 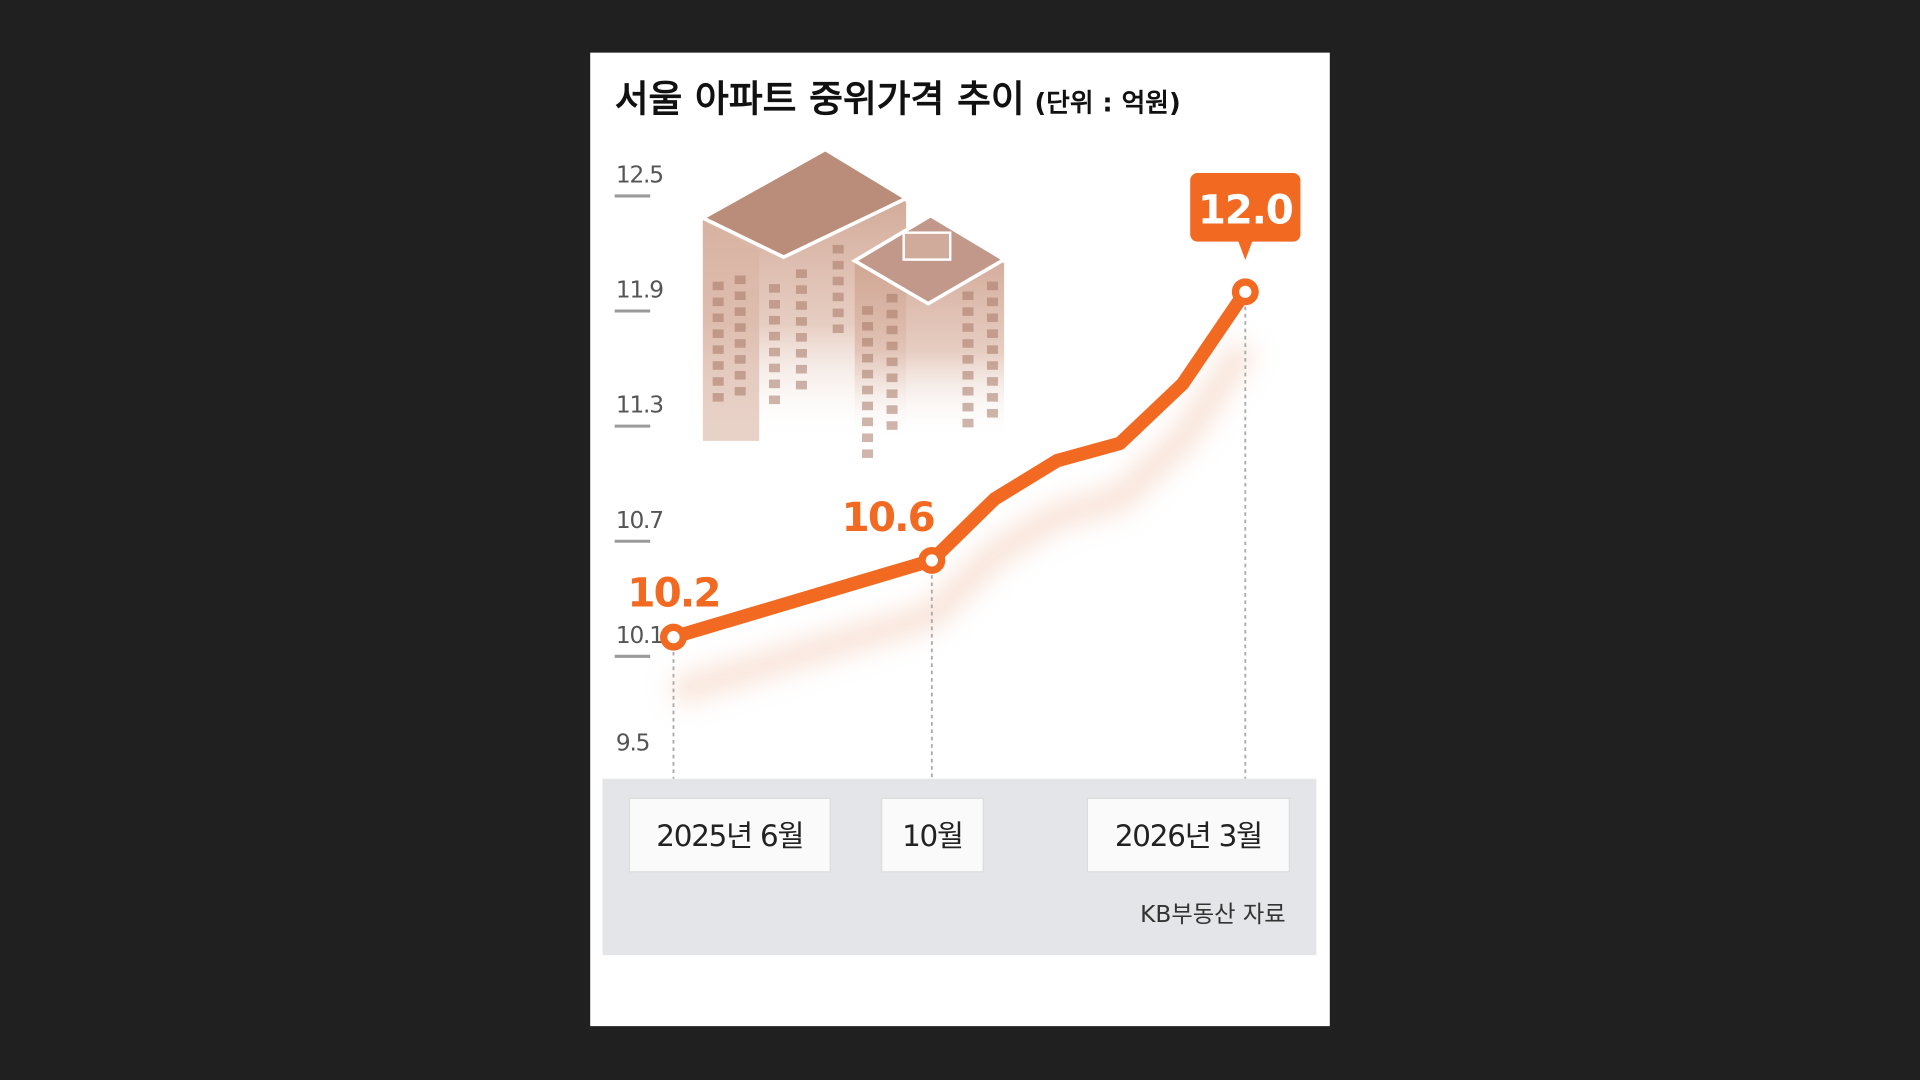 What do you see at coordinates (1213, 914) in the screenshot?
I see `source-note: KB부동산 자료` at bounding box center [1213, 914].